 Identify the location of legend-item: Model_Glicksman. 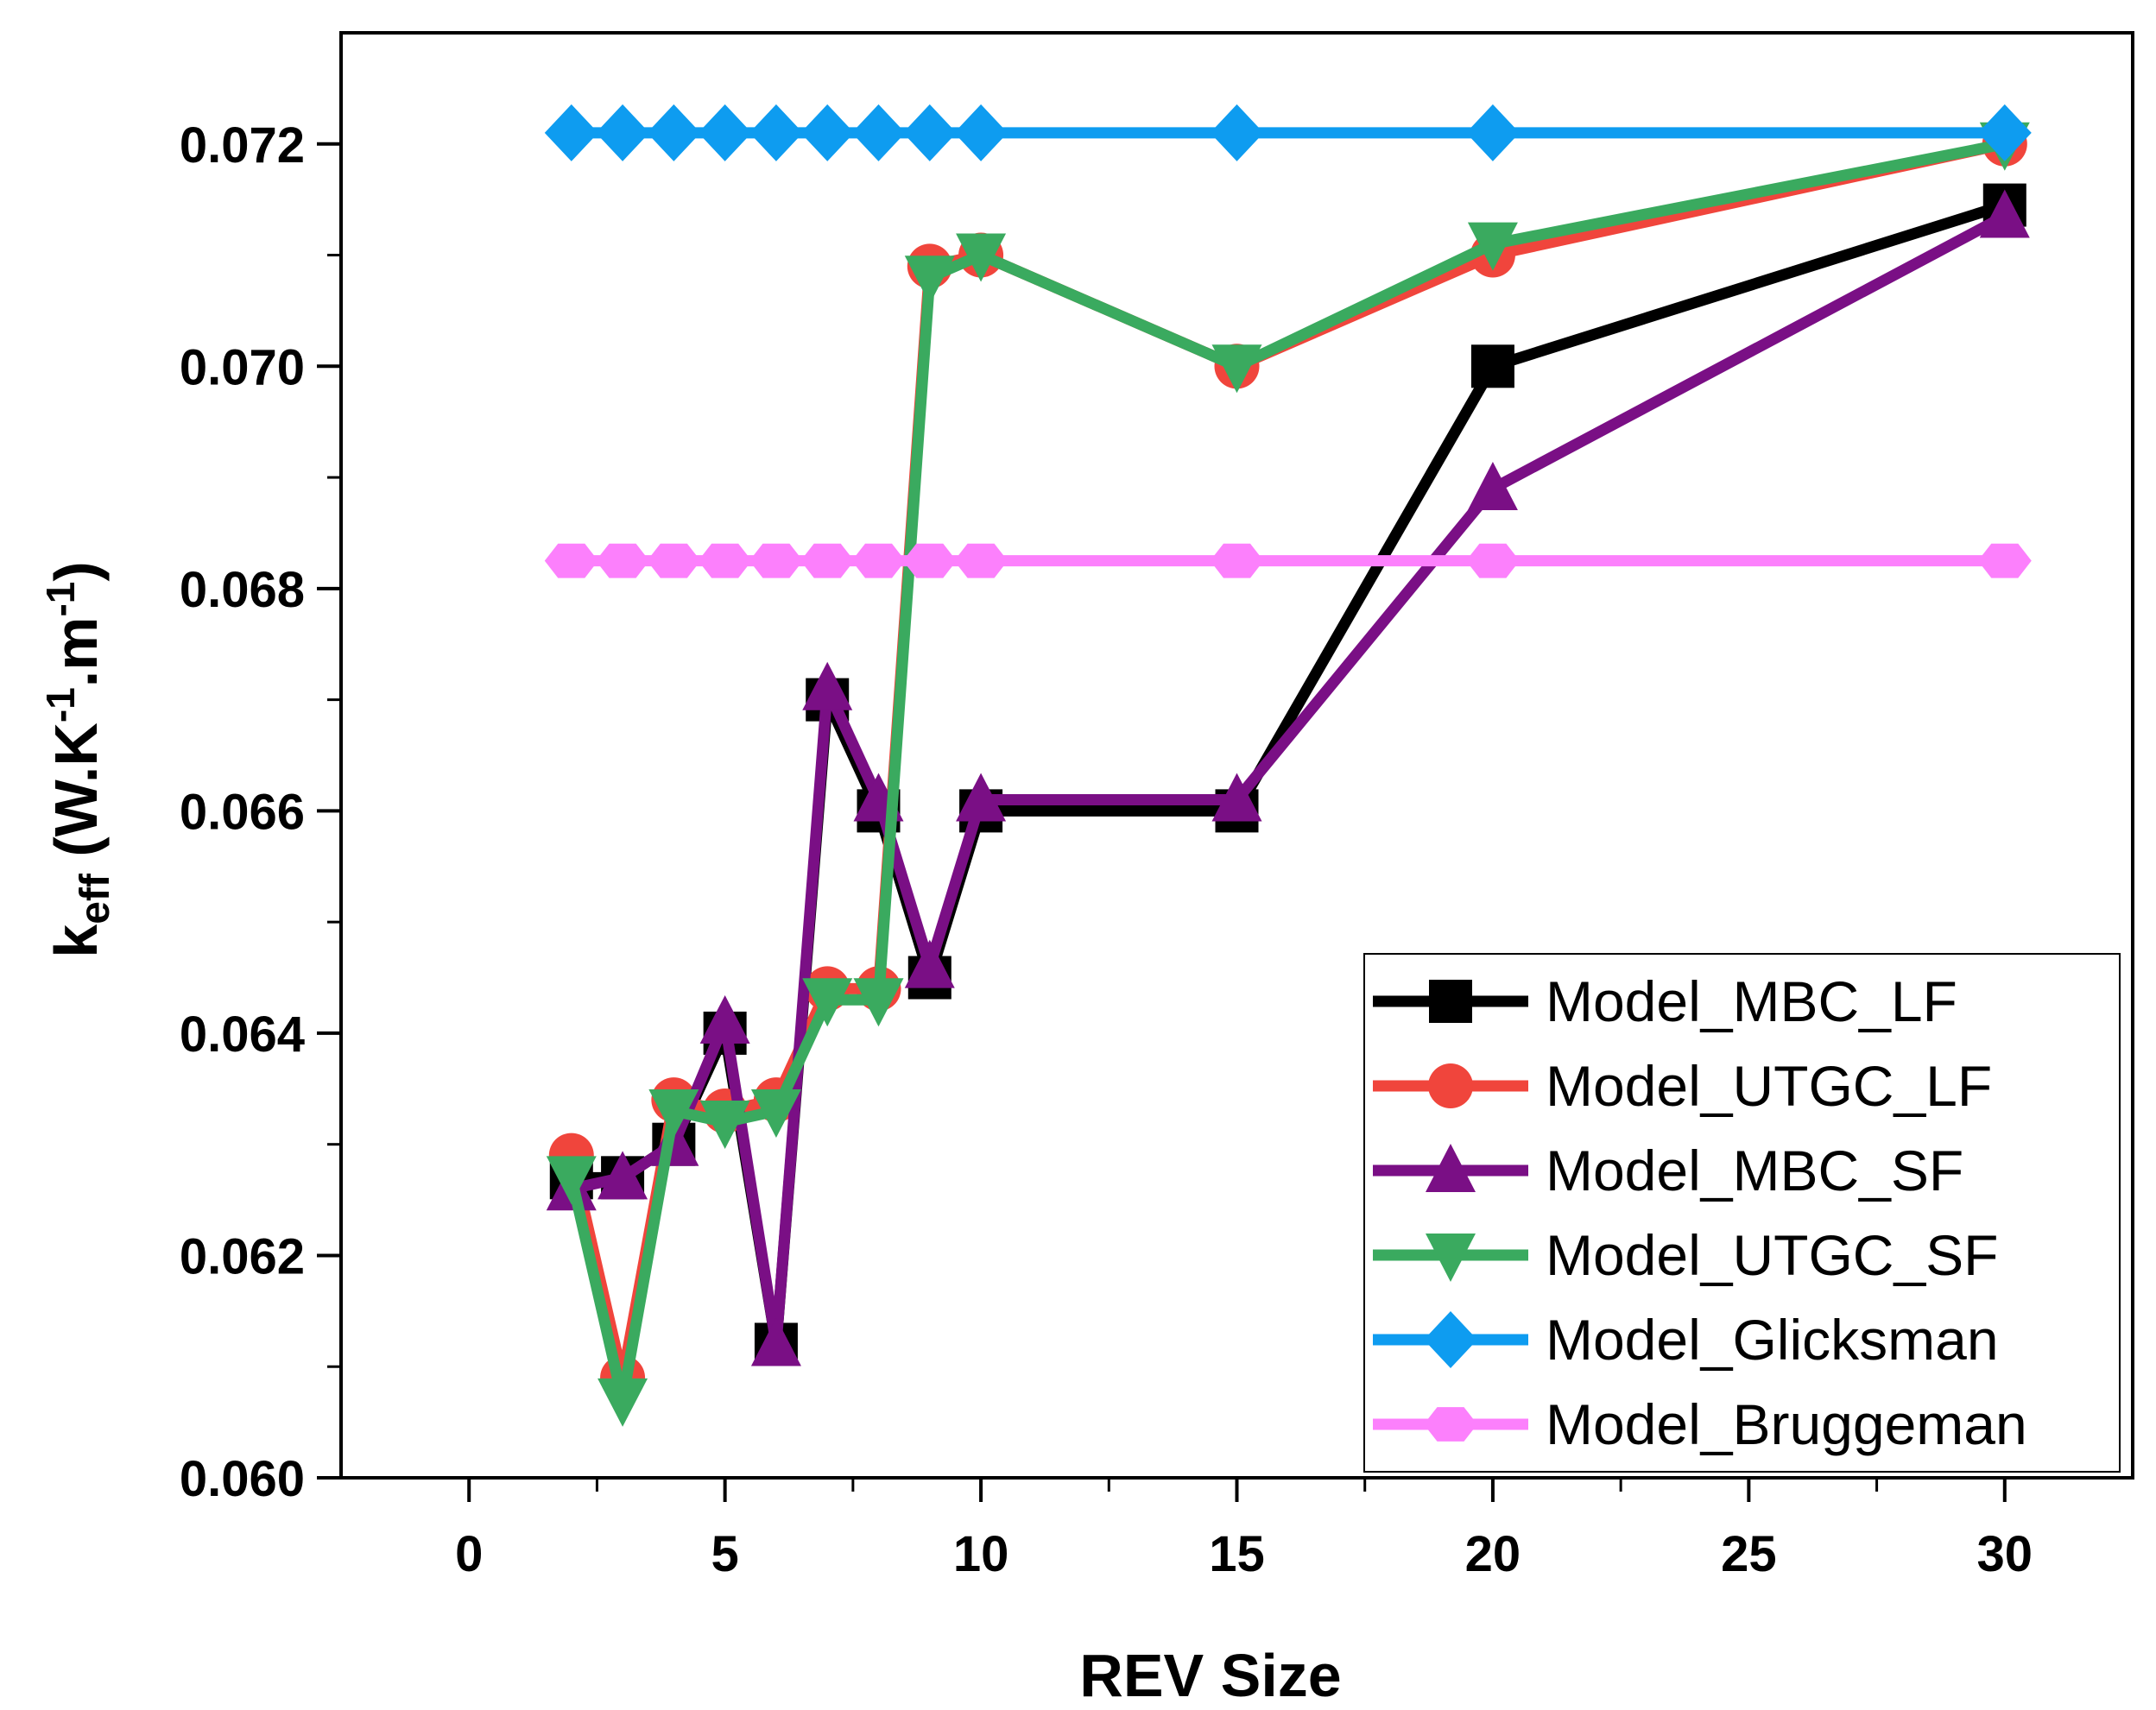
(1686, 1340).